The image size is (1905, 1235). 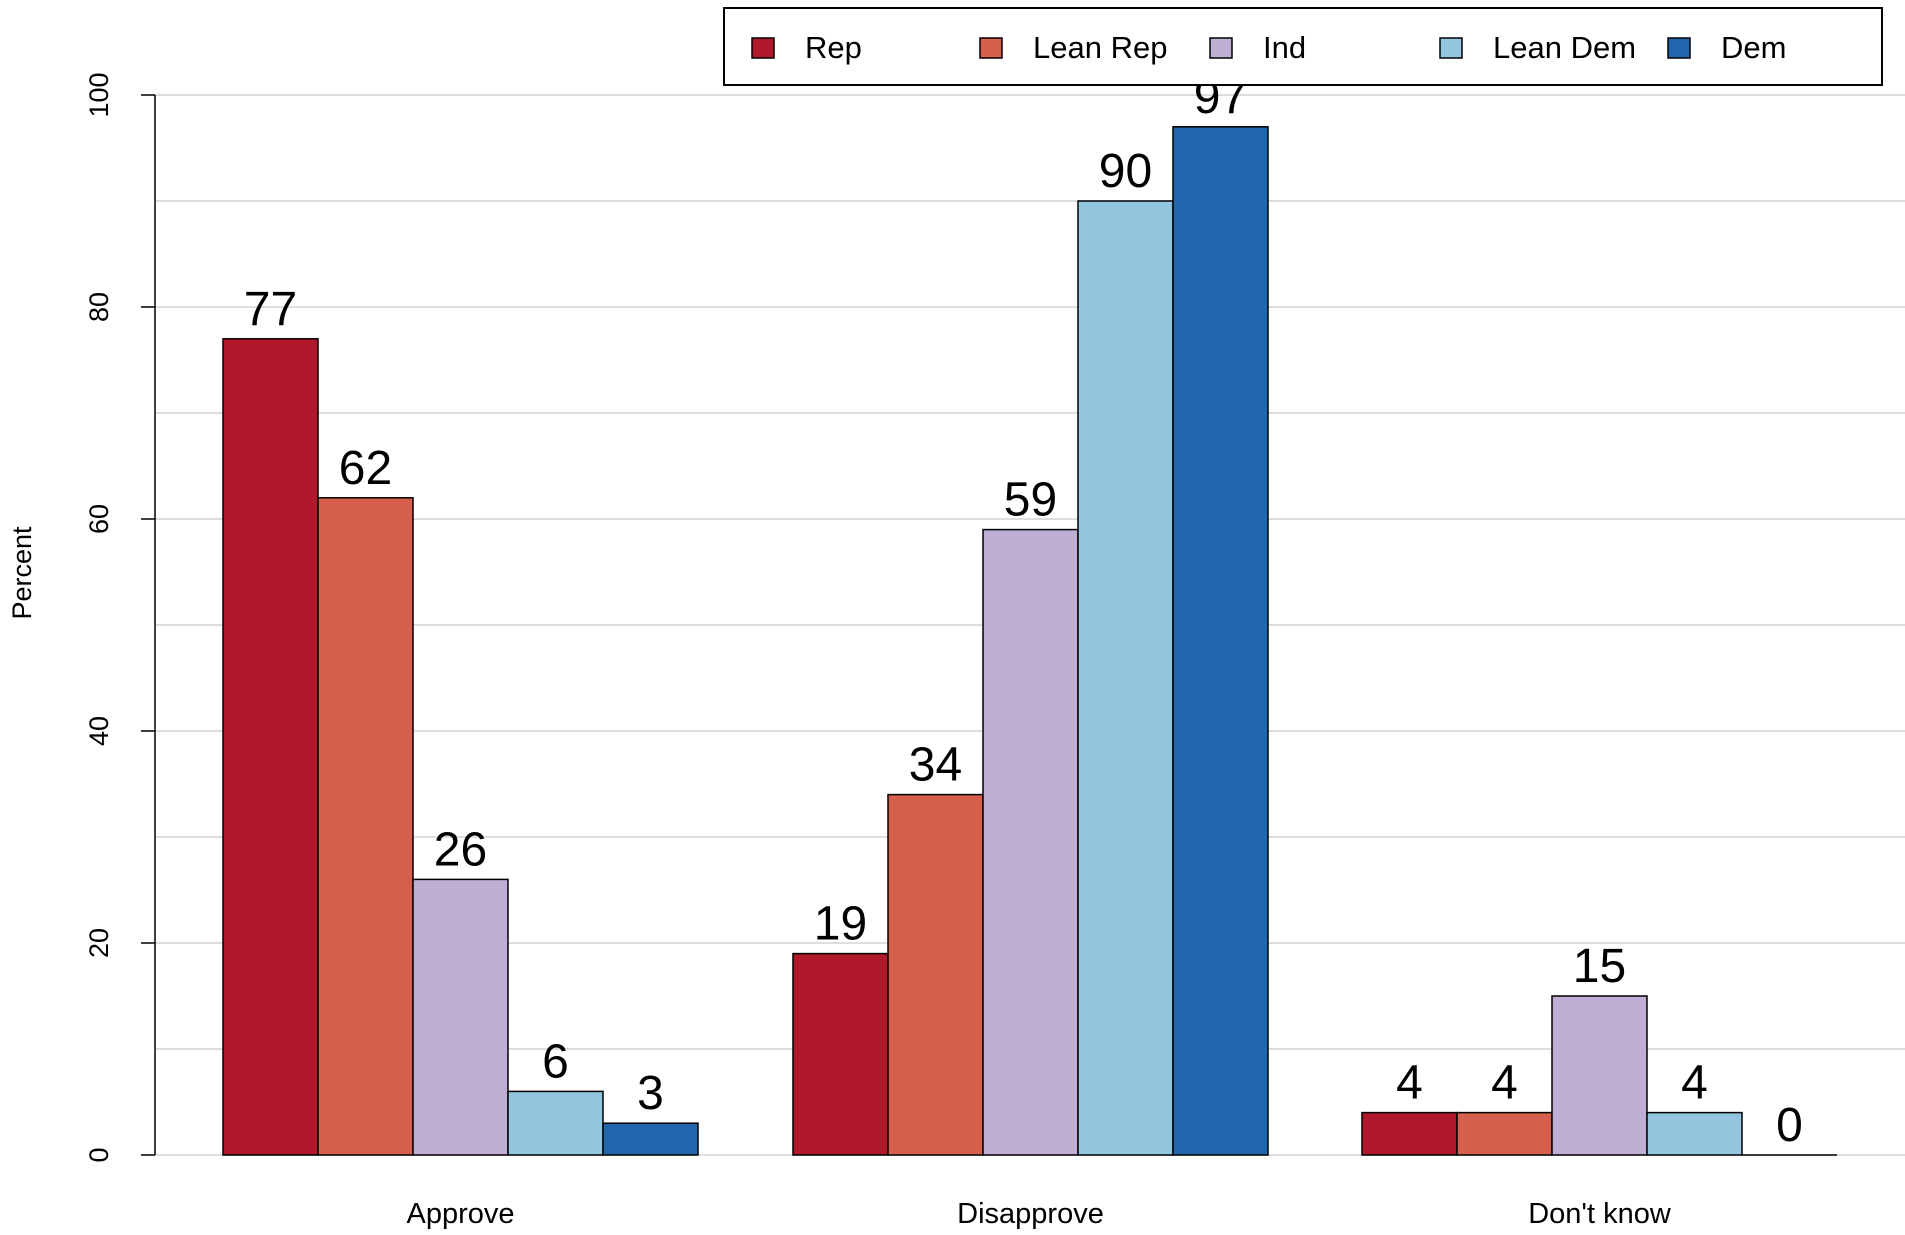 I want to click on legend-label: Ind, so click(x=1284, y=47).